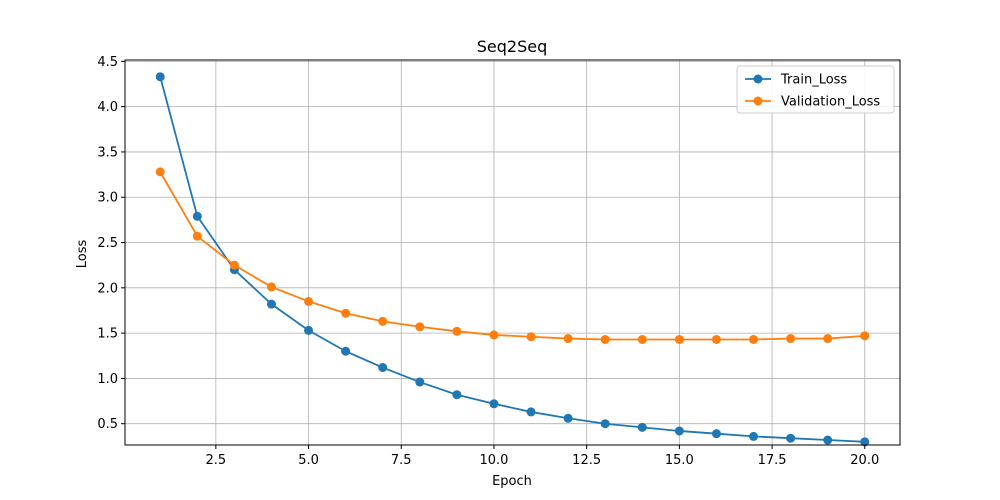 Image resolution: width=1000 pixels, height=500 pixels. I want to click on y-tick-label: 1.0, so click(107, 379).